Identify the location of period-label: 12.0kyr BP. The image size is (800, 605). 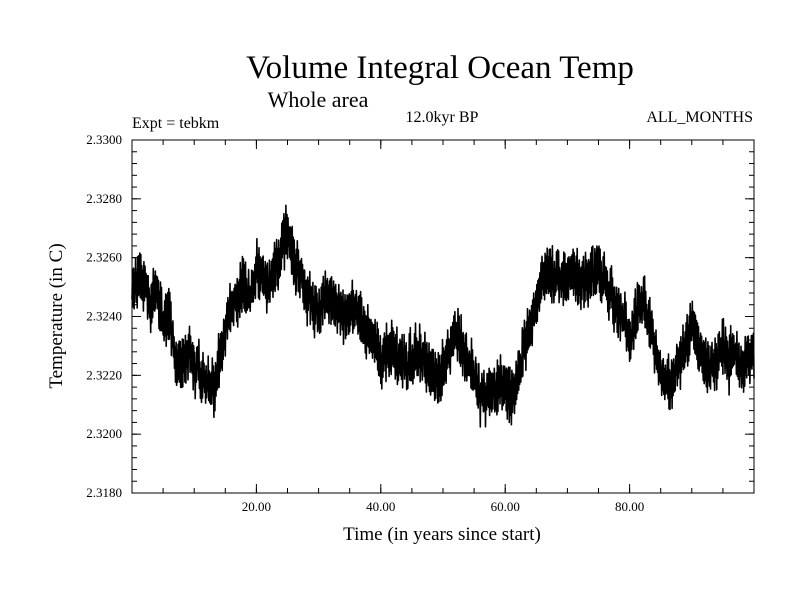
(442, 117).